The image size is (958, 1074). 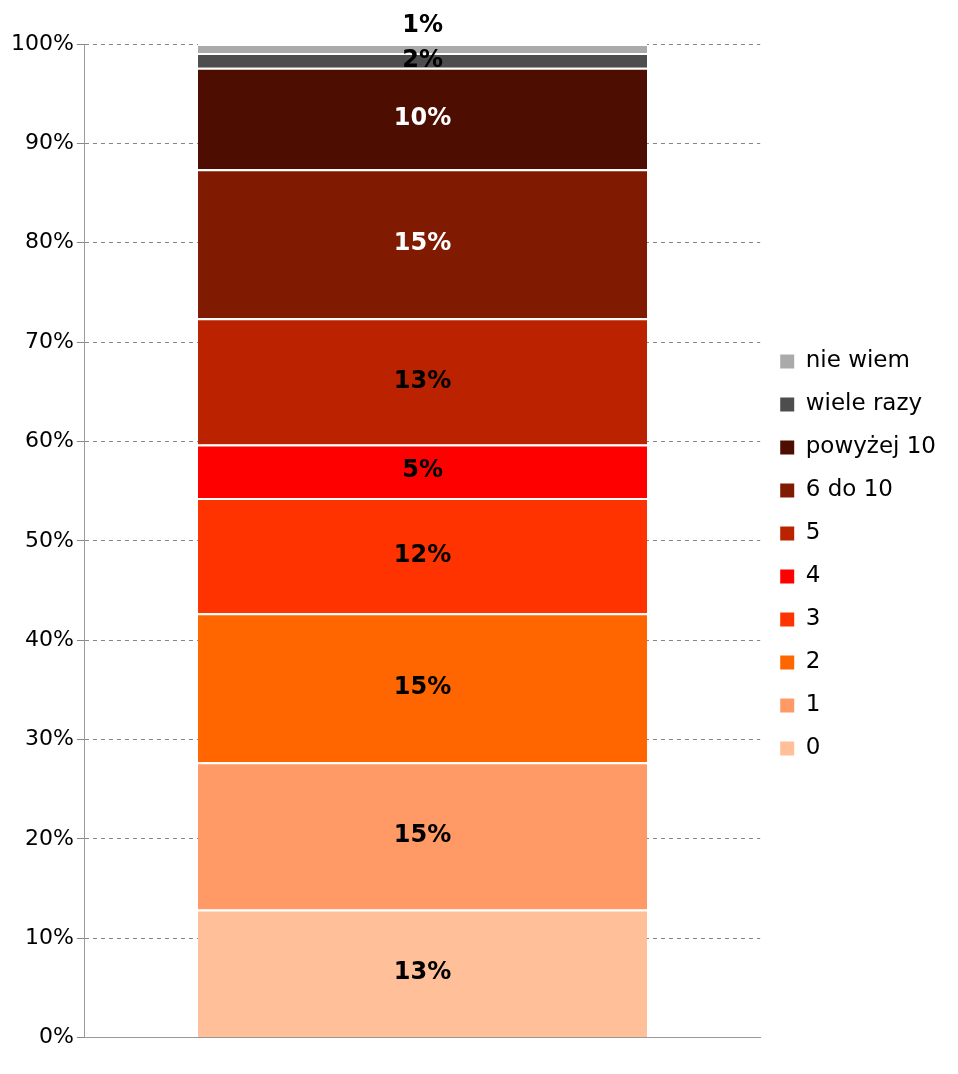 I want to click on legend-label: powyżej 10, so click(x=871, y=445).